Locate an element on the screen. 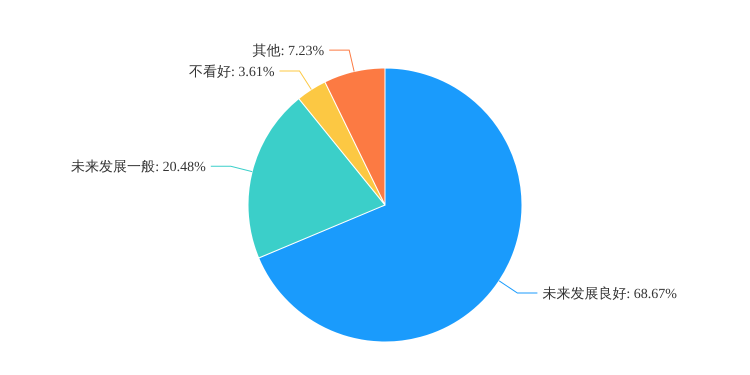 The image size is (750, 375). slice-label: 不看好: 3.61% is located at coordinates (231, 72).